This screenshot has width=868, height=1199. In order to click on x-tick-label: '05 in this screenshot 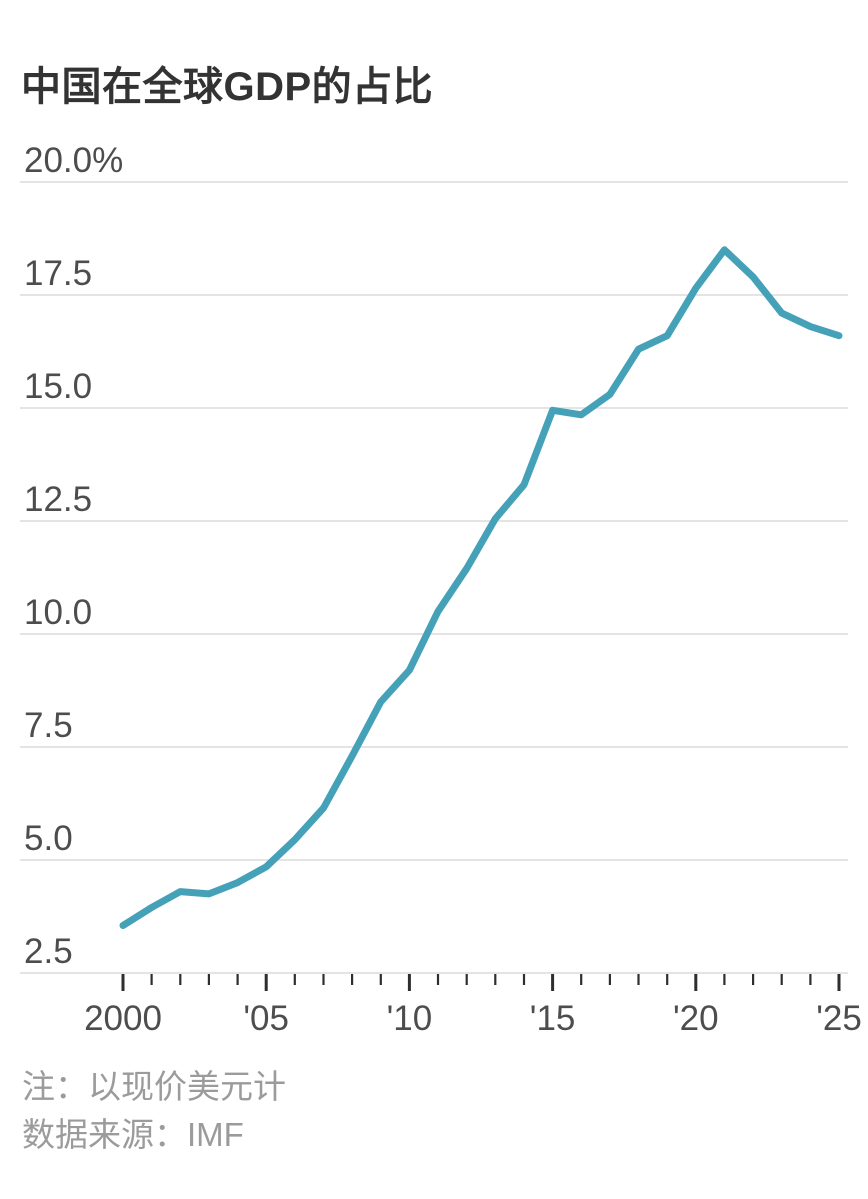, I will do `click(266, 1018)`.